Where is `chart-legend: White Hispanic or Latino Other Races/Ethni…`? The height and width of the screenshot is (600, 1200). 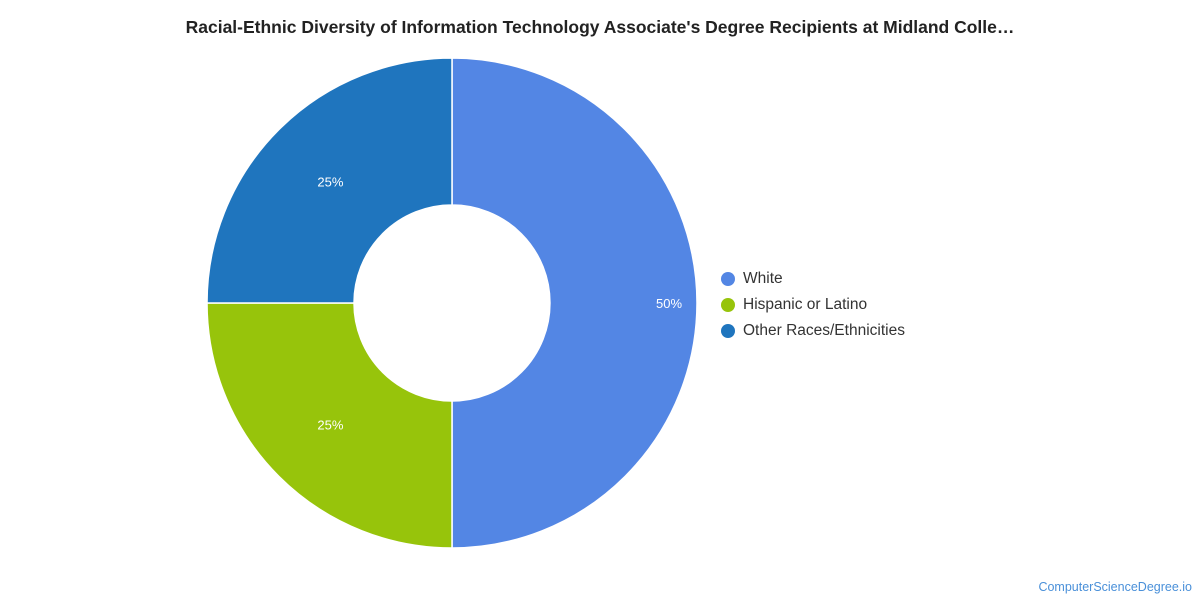 chart-legend: White Hispanic or Latino Other Races/Ethni… is located at coordinates (813, 305).